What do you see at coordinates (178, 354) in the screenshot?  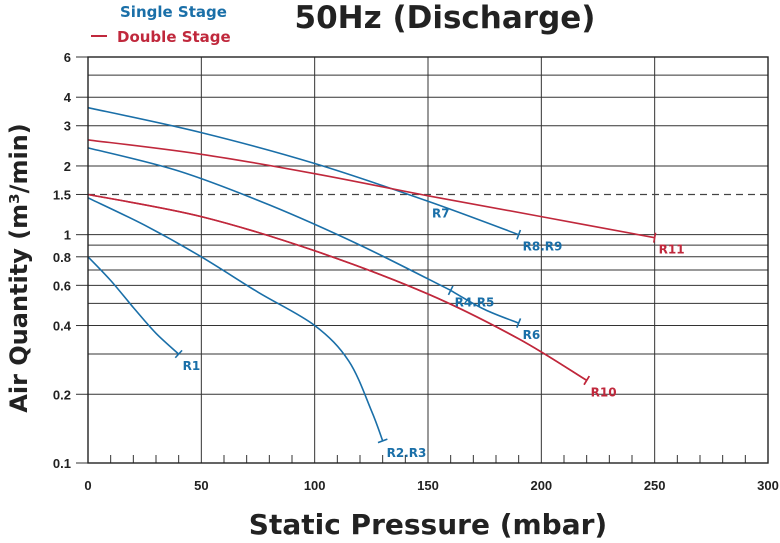 I see `series-endcap-r1` at bounding box center [178, 354].